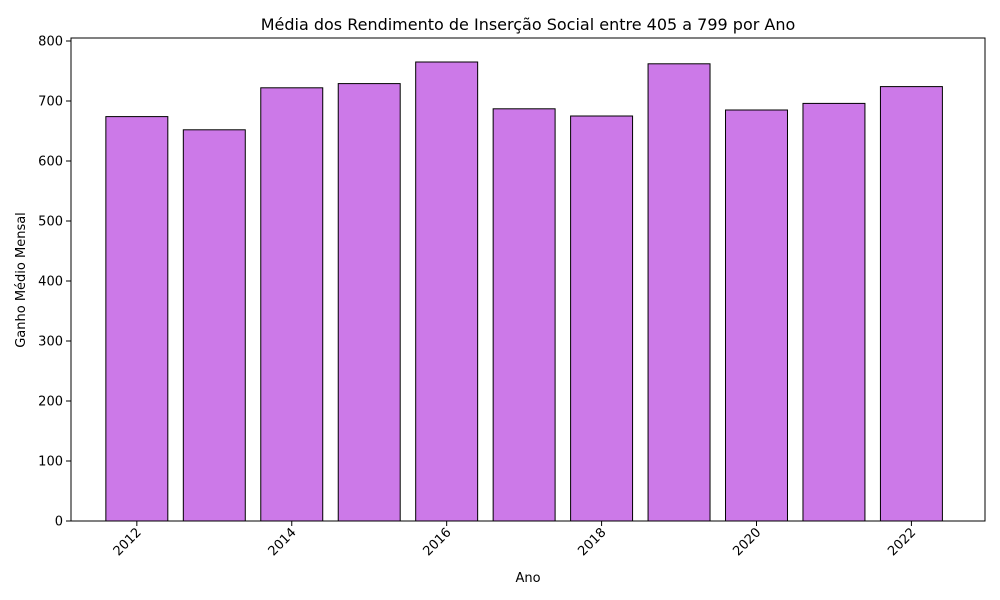 The width and height of the screenshot is (1000, 600). Describe the element at coordinates (369, 302) in the screenshot. I see `bar-2015` at that location.